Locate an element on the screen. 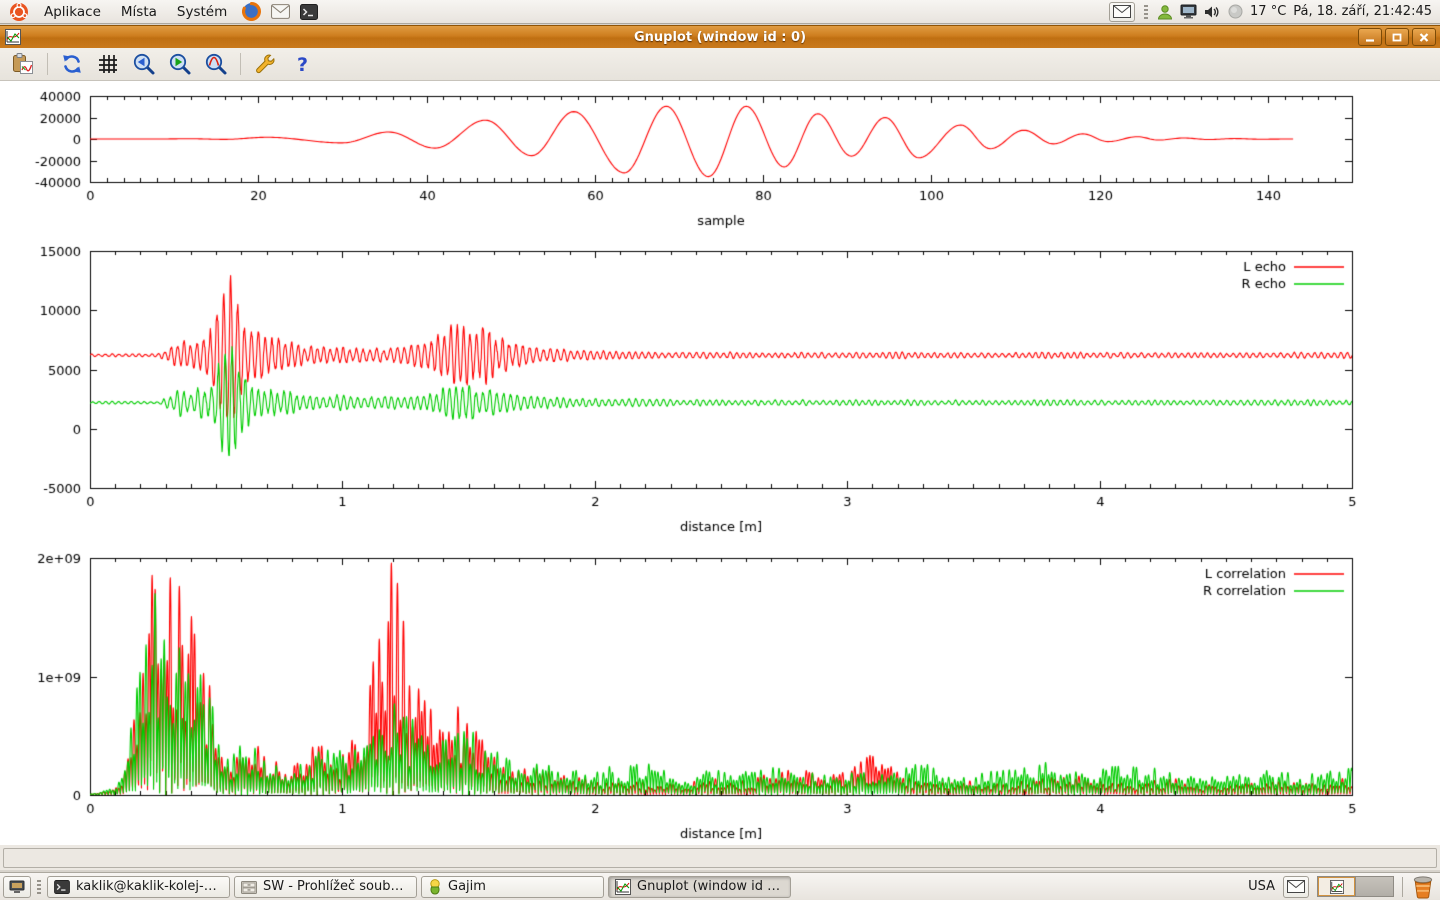 The height and width of the screenshot is (900, 1440). display-icon is located at coordinates (1188, 11).